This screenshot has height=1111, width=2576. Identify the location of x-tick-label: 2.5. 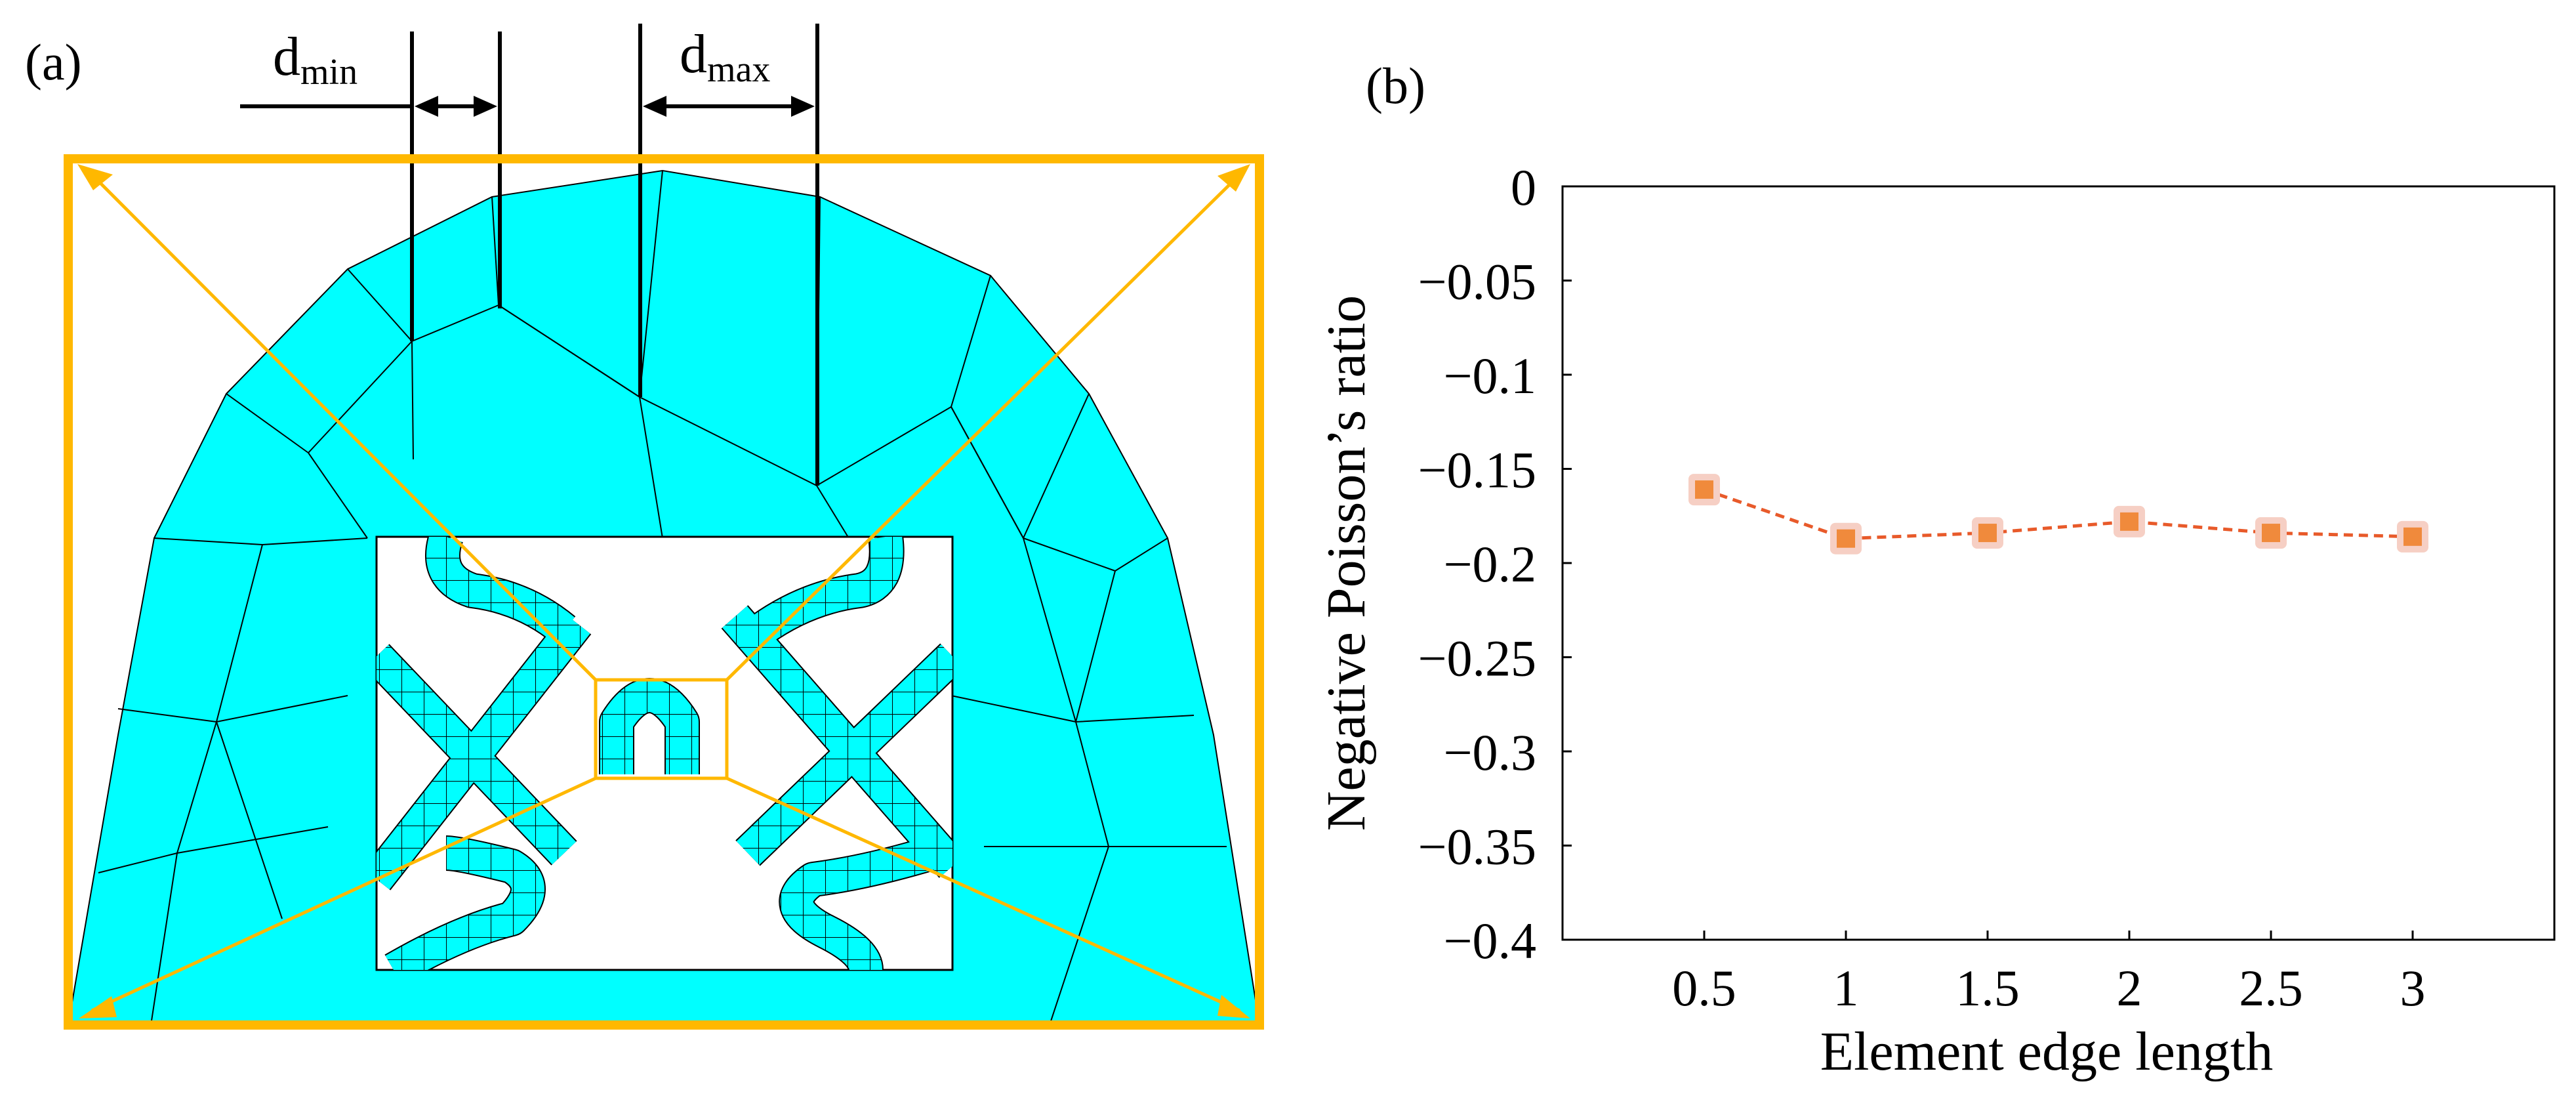
(2271, 988).